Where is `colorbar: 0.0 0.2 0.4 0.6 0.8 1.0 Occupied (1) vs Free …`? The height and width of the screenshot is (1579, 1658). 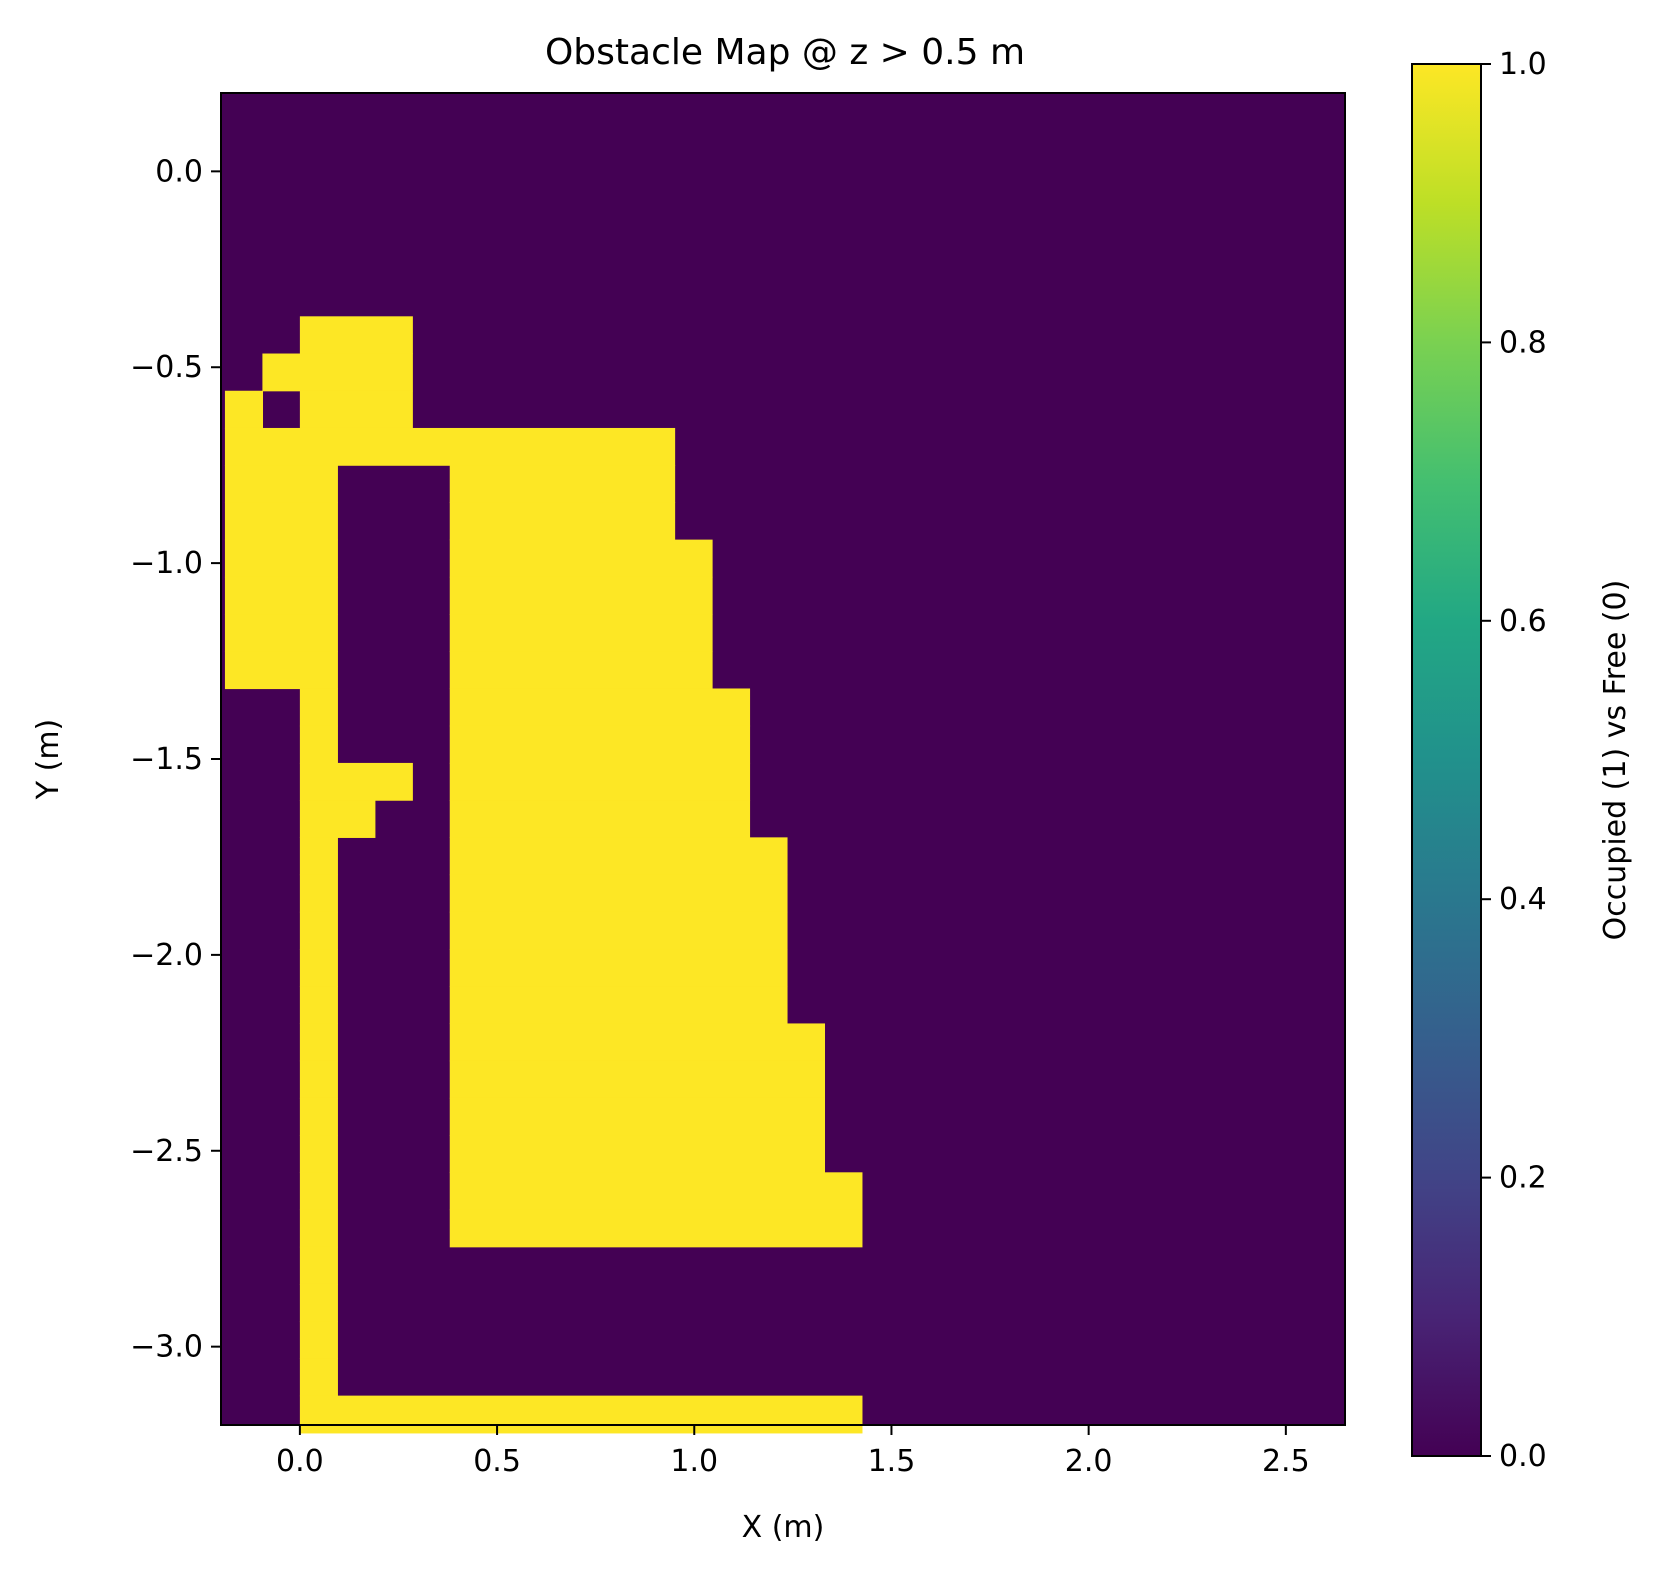 colorbar: 0.0 0.2 0.4 0.6 0.8 1.0 Occupied (1) vs Free … is located at coordinates (1522, 760).